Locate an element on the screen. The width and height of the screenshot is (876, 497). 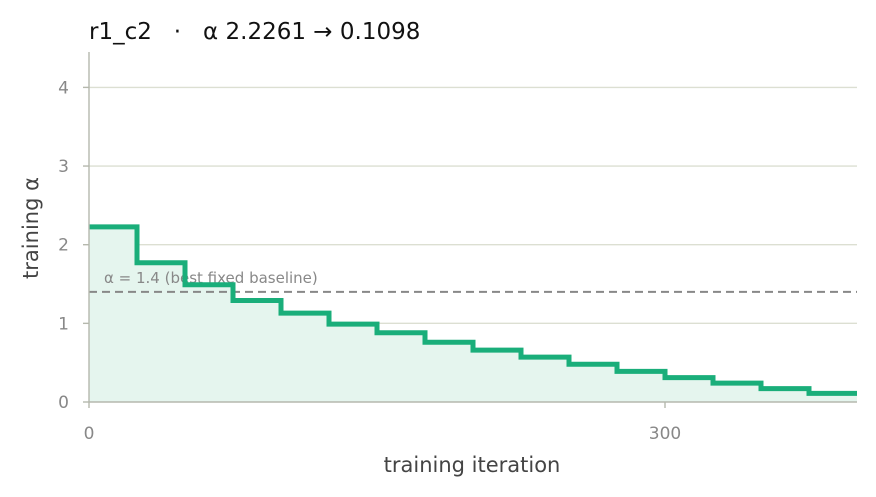
x-tick-label-300: 300 is located at coordinates (665, 434).